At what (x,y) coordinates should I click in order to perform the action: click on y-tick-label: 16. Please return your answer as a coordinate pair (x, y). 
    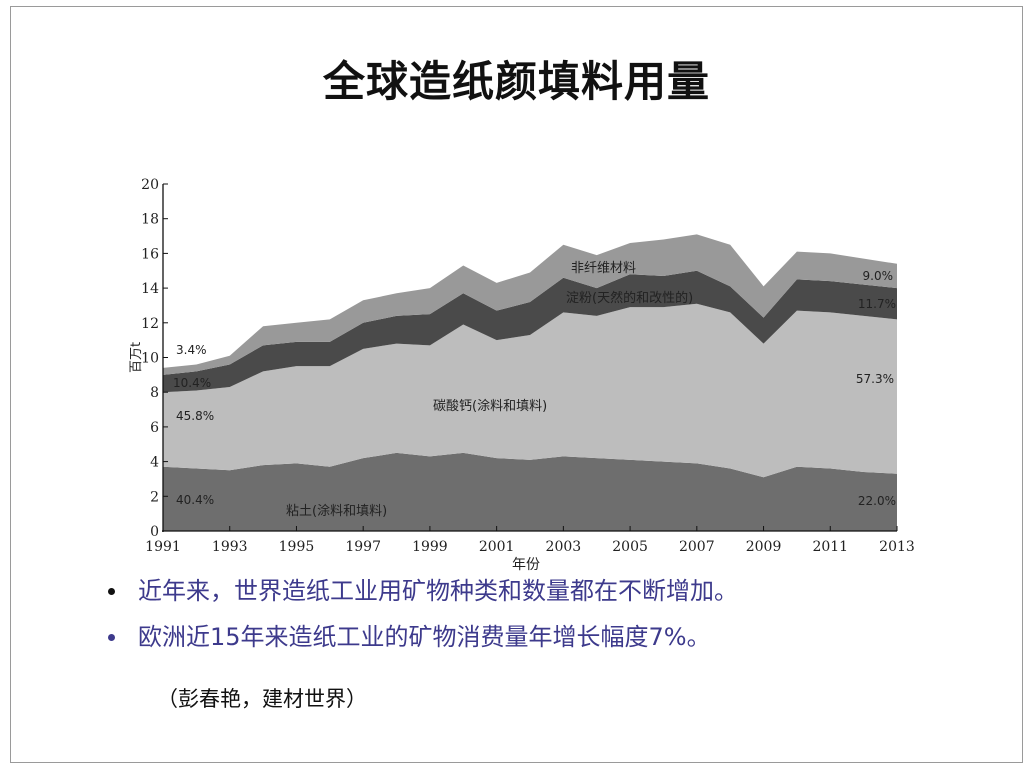
    Looking at the image, I should click on (150, 254).